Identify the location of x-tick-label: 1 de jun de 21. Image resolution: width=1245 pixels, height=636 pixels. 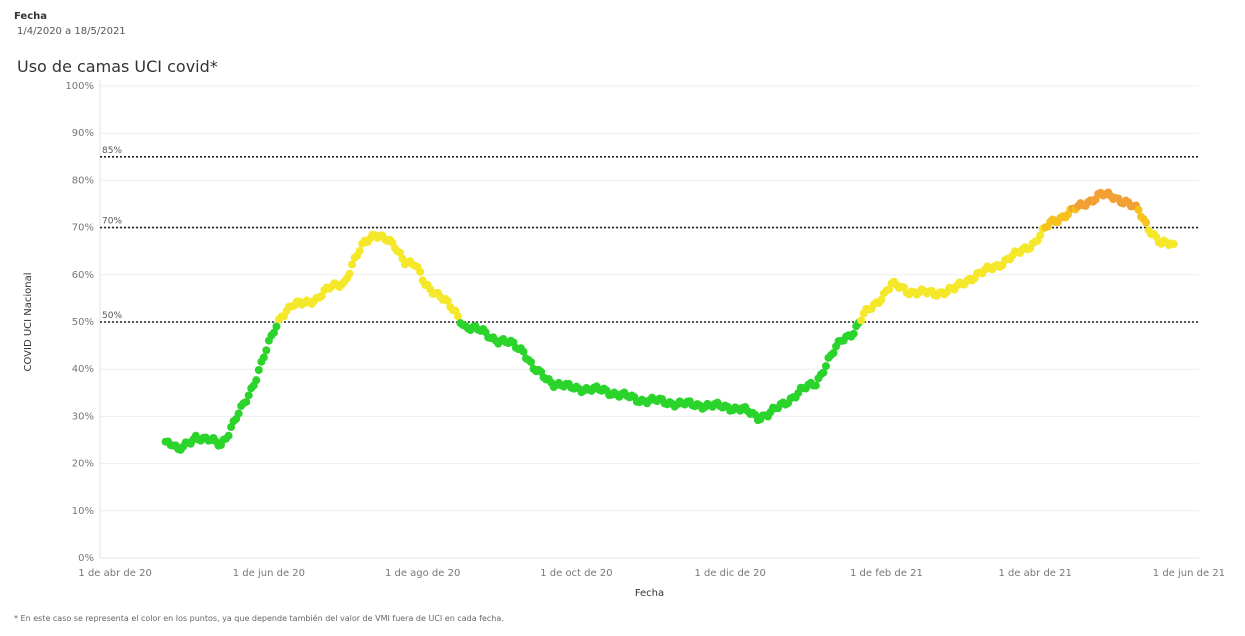
(1189, 573).